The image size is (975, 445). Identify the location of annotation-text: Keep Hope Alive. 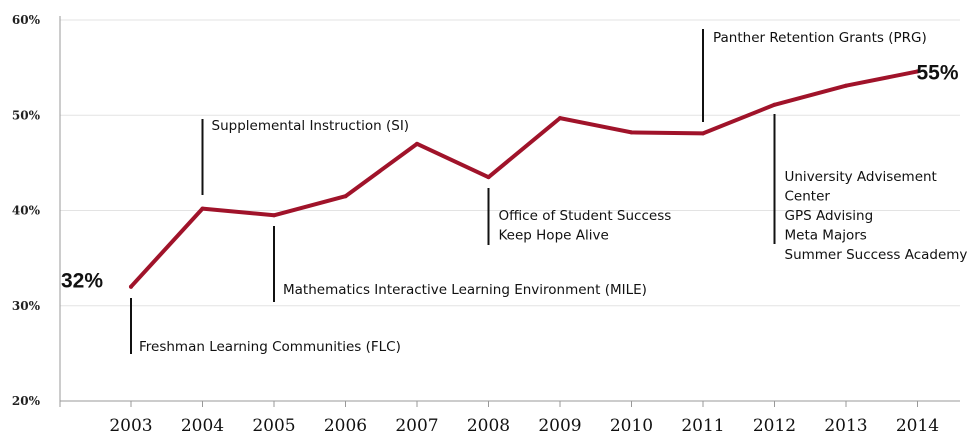
(554, 236).